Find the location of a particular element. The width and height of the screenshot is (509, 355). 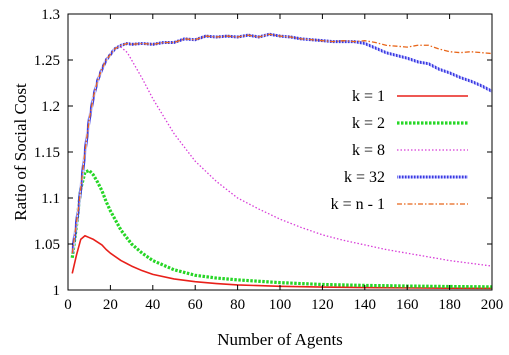

legend-label: k = 32 is located at coordinates (364, 177).